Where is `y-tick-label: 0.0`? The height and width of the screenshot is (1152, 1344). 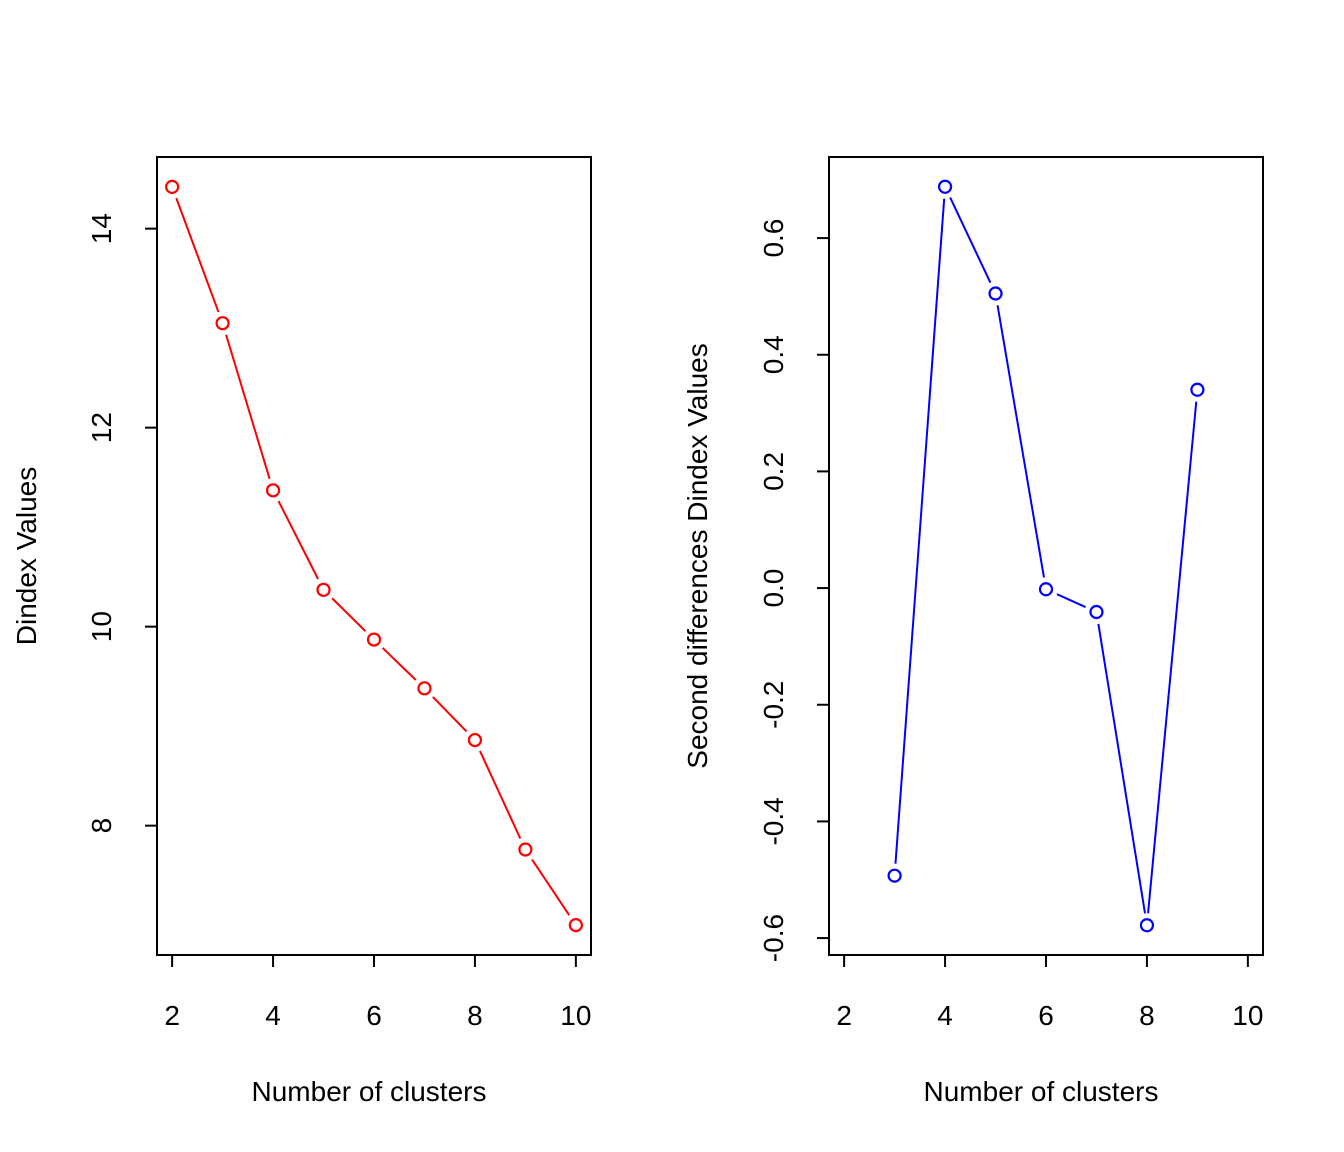
y-tick-label: 0.0 is located at coordinates (773, 588).